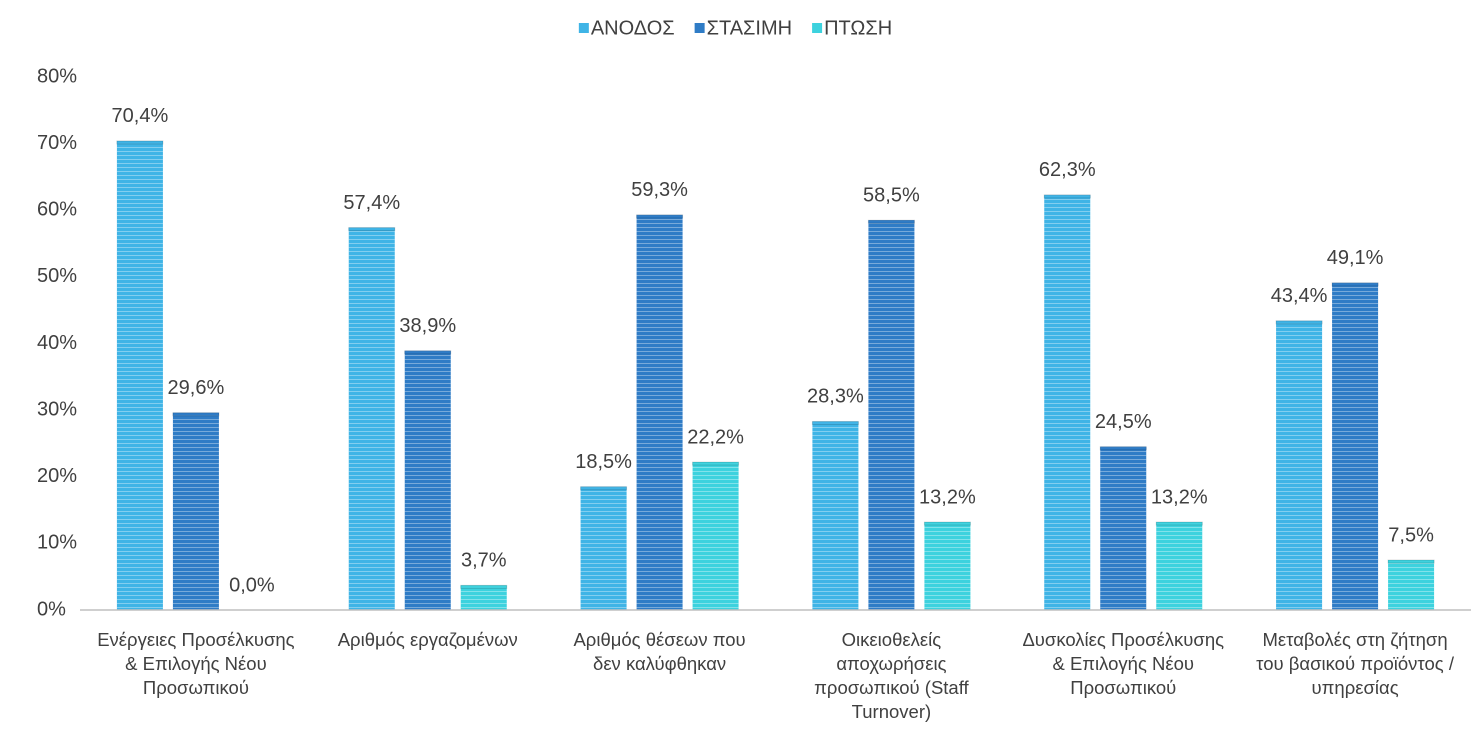 The height and width of the screenshot is (735, 1471). I want to click on value-label: 18,5%, so click(603, 462).